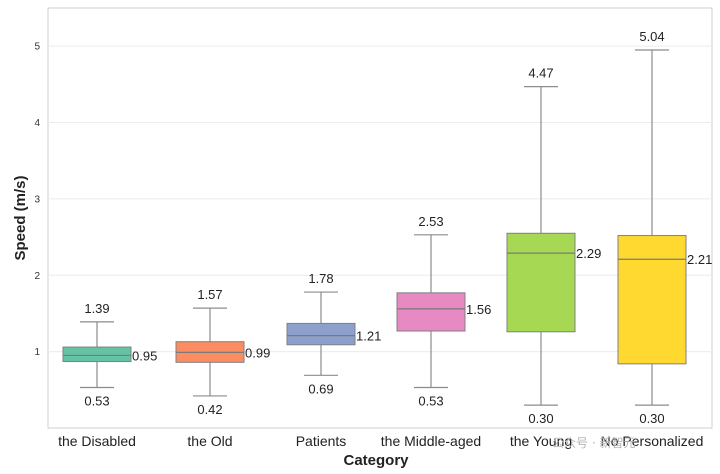 The width and height of the screenshot is (720, 474). What do you see at coordinates (431, 441) in the screenshot?
I see `x-tick-label: the Middle-aged` at bounding box center [431, 441].